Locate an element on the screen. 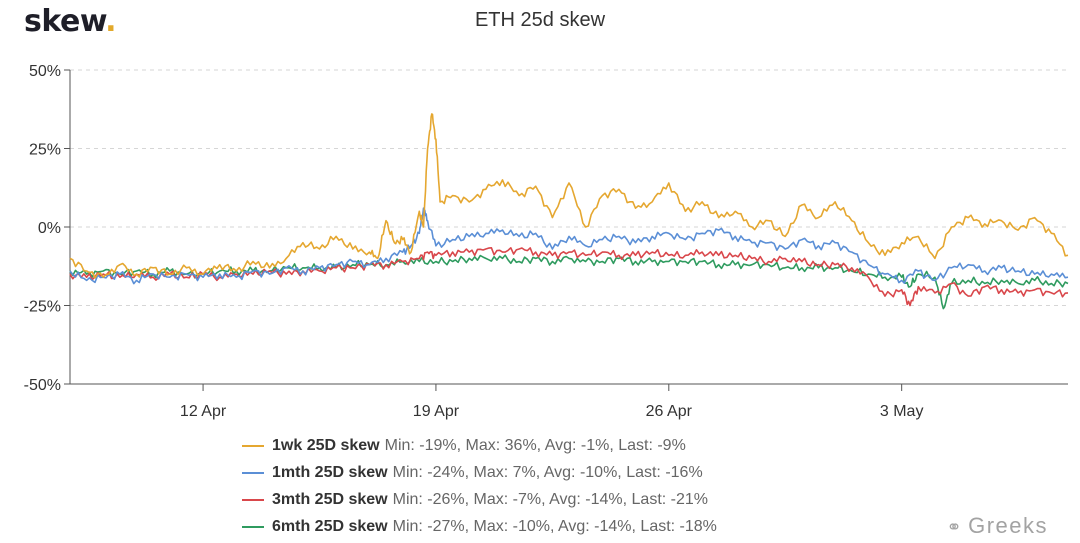 The width and height of the screenshot is (1080, 543). xtick-label-0: 12 Apr is located at coordinates (203, 411).